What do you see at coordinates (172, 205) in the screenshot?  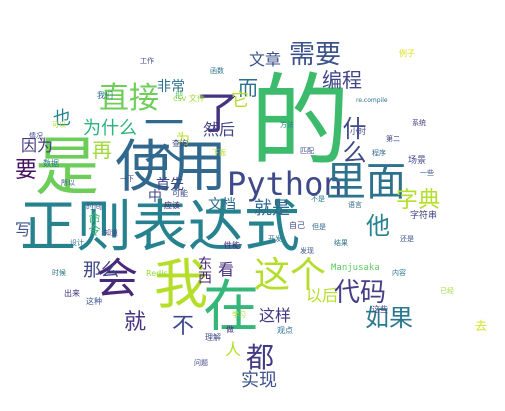 I see `word-yinggai: 应该` at bounding box center [172, 205].